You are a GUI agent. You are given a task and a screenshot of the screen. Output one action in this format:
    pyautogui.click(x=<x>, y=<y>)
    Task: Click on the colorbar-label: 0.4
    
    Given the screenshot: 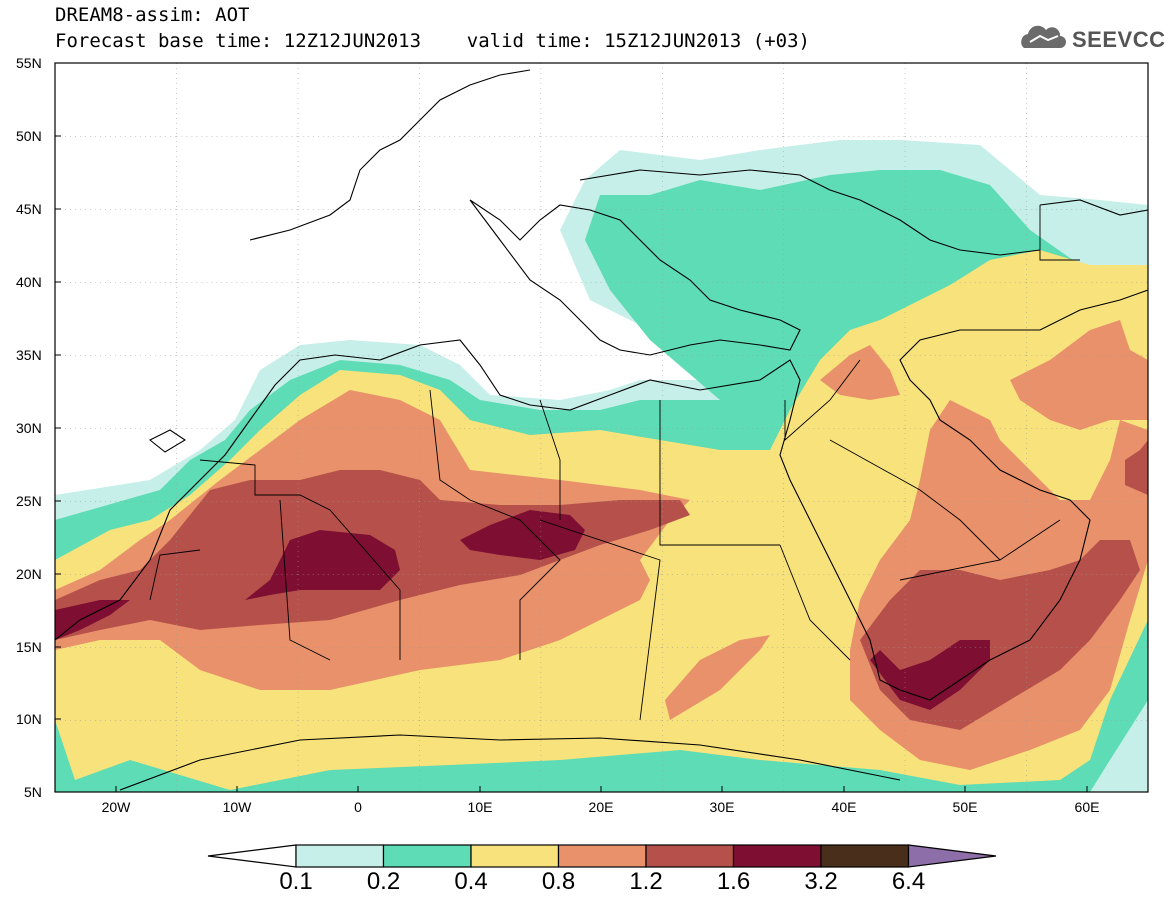 What is the action you would take?
    pyautogui.click(x=471, y=881)
    